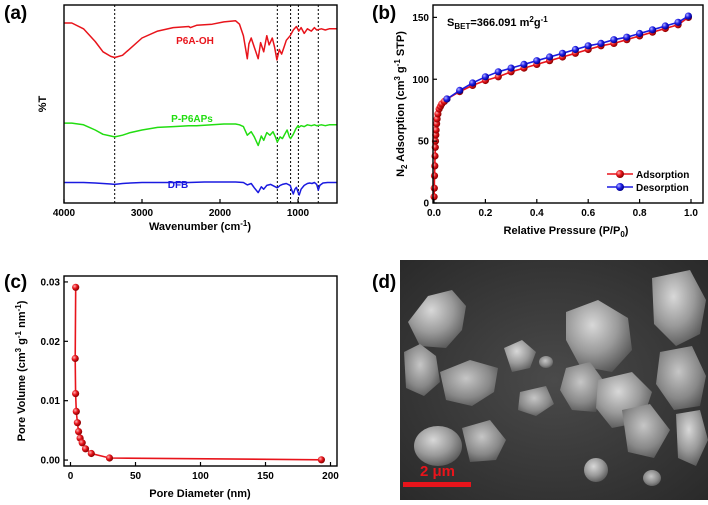 The image size is (708, 505). I want to click on legend-marker-adsorption, so click(620, 174).